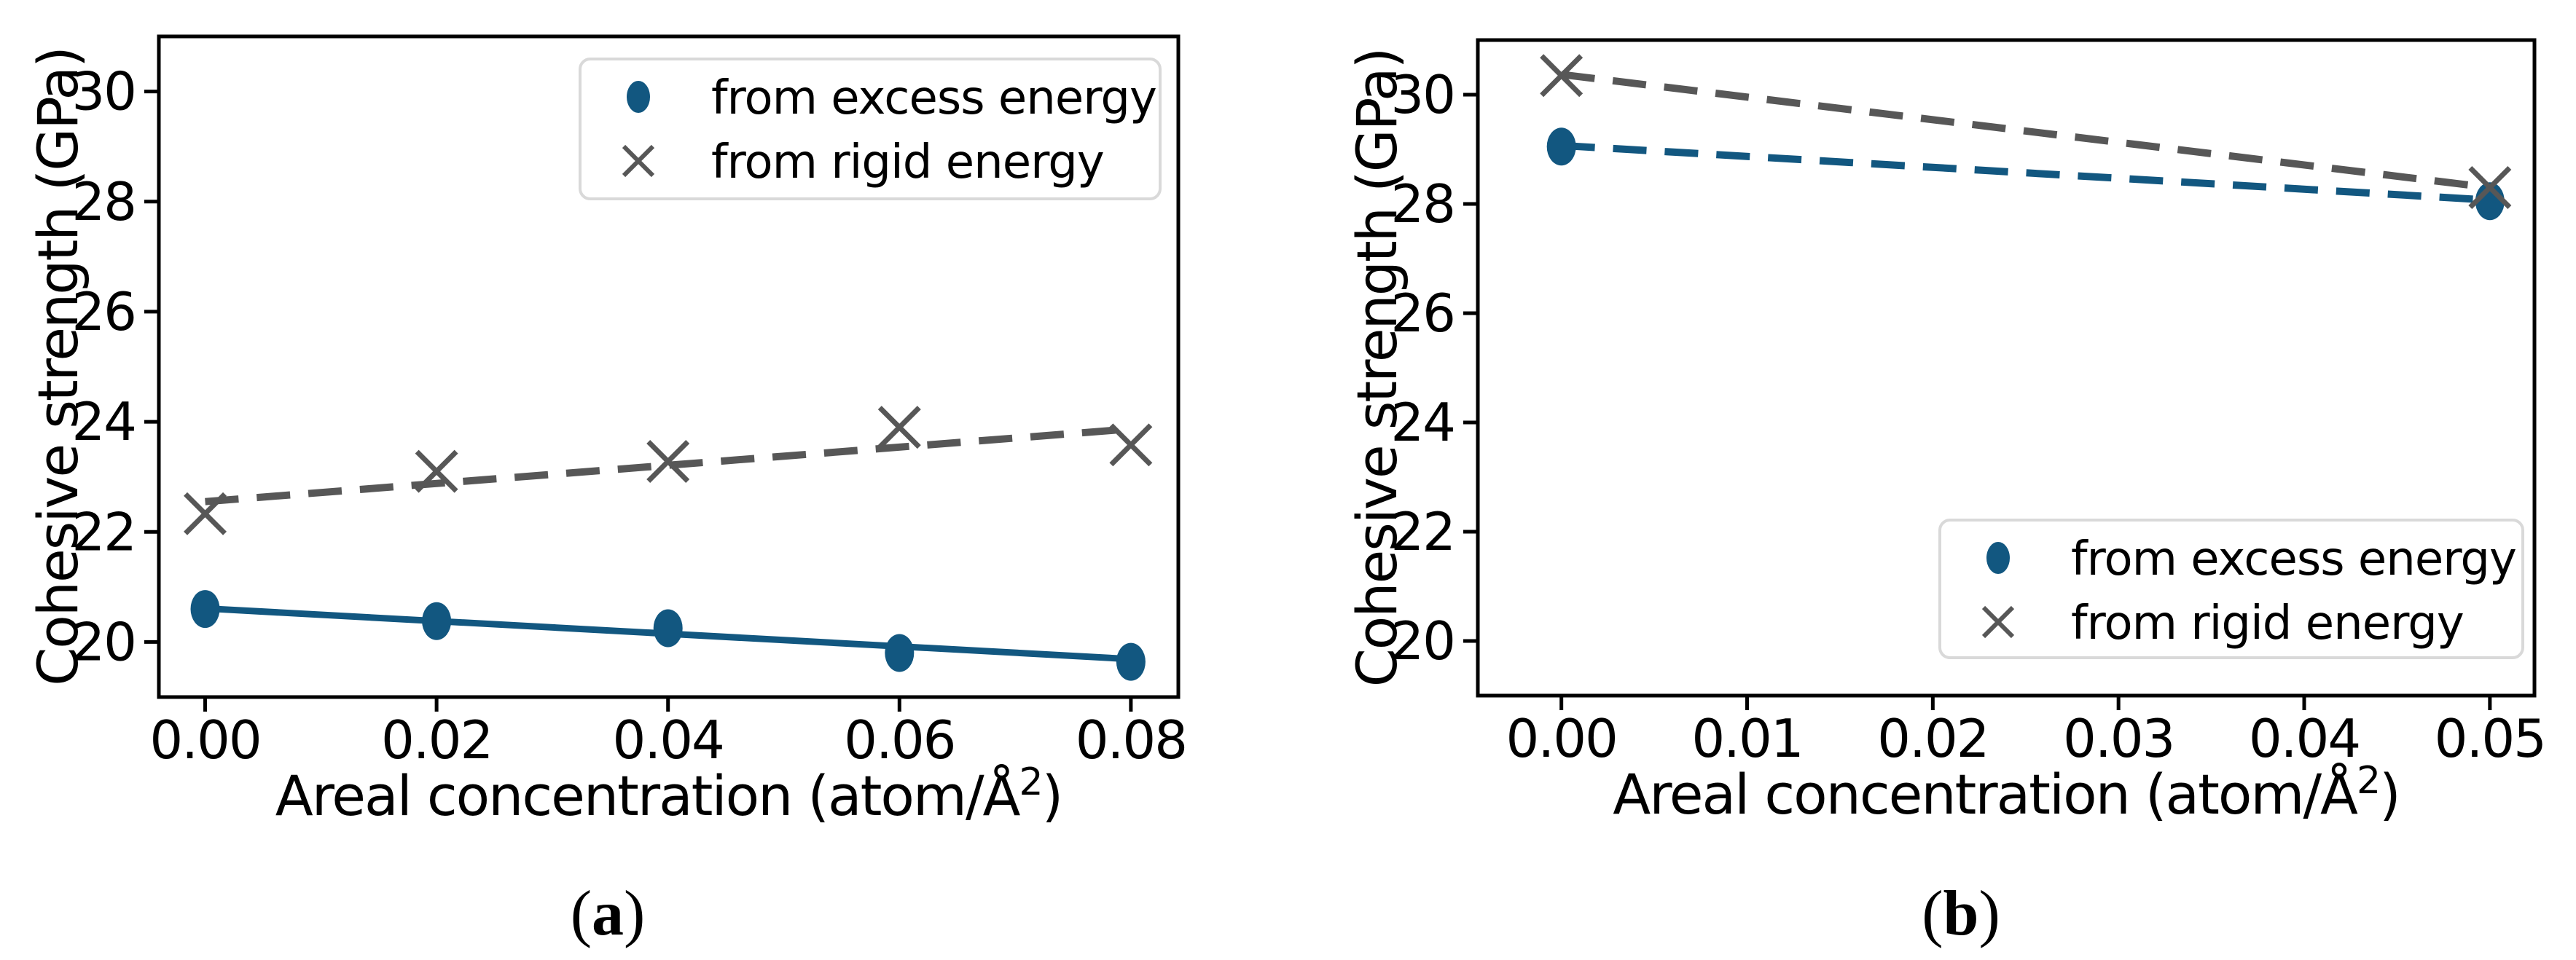  I want to click on caption-b-open: (, so click(1932, 913).